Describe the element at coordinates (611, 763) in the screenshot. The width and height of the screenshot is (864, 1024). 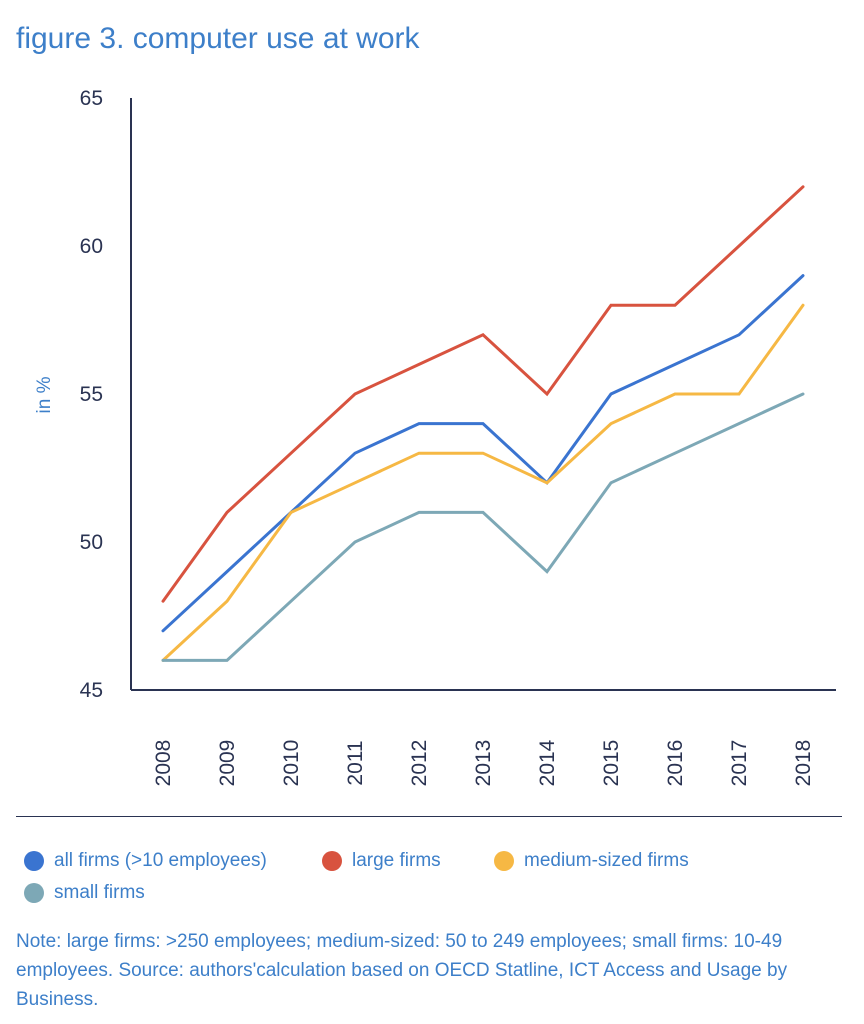
I see `x-tick-label: 2015` at that location.